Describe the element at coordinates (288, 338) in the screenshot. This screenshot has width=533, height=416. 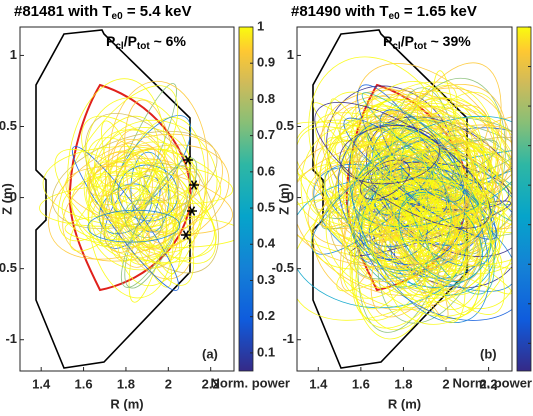
I see `y-tick-label: -1` at that location.